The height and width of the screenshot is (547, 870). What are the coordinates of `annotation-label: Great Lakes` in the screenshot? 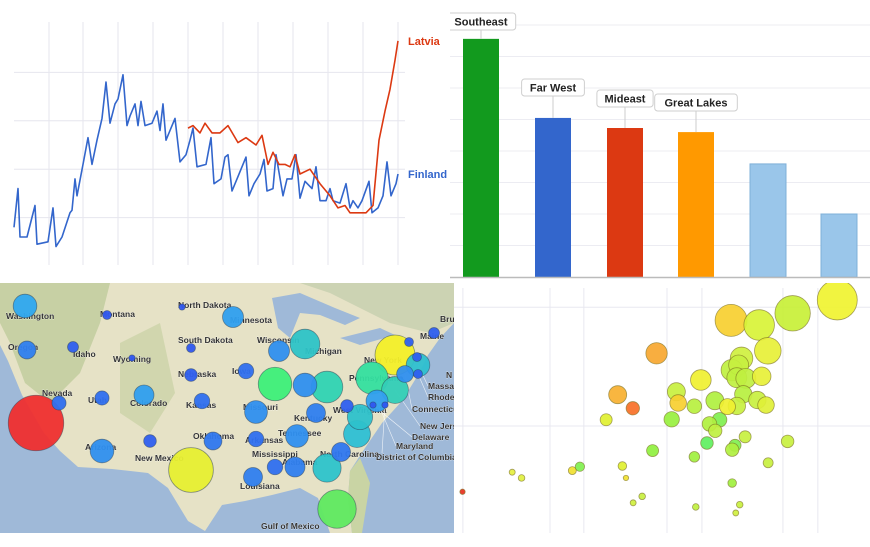 It's located at (696, 104).